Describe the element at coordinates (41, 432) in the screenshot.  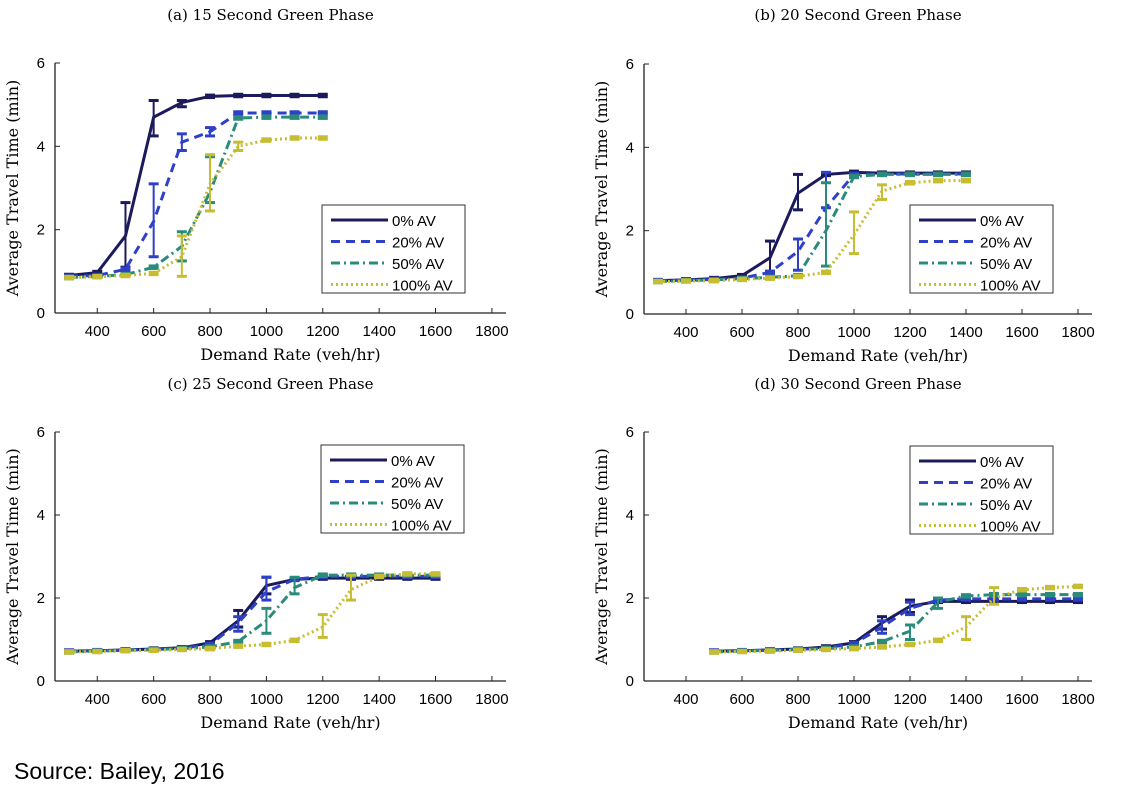
I see `y-tick-label: 6` at that location.